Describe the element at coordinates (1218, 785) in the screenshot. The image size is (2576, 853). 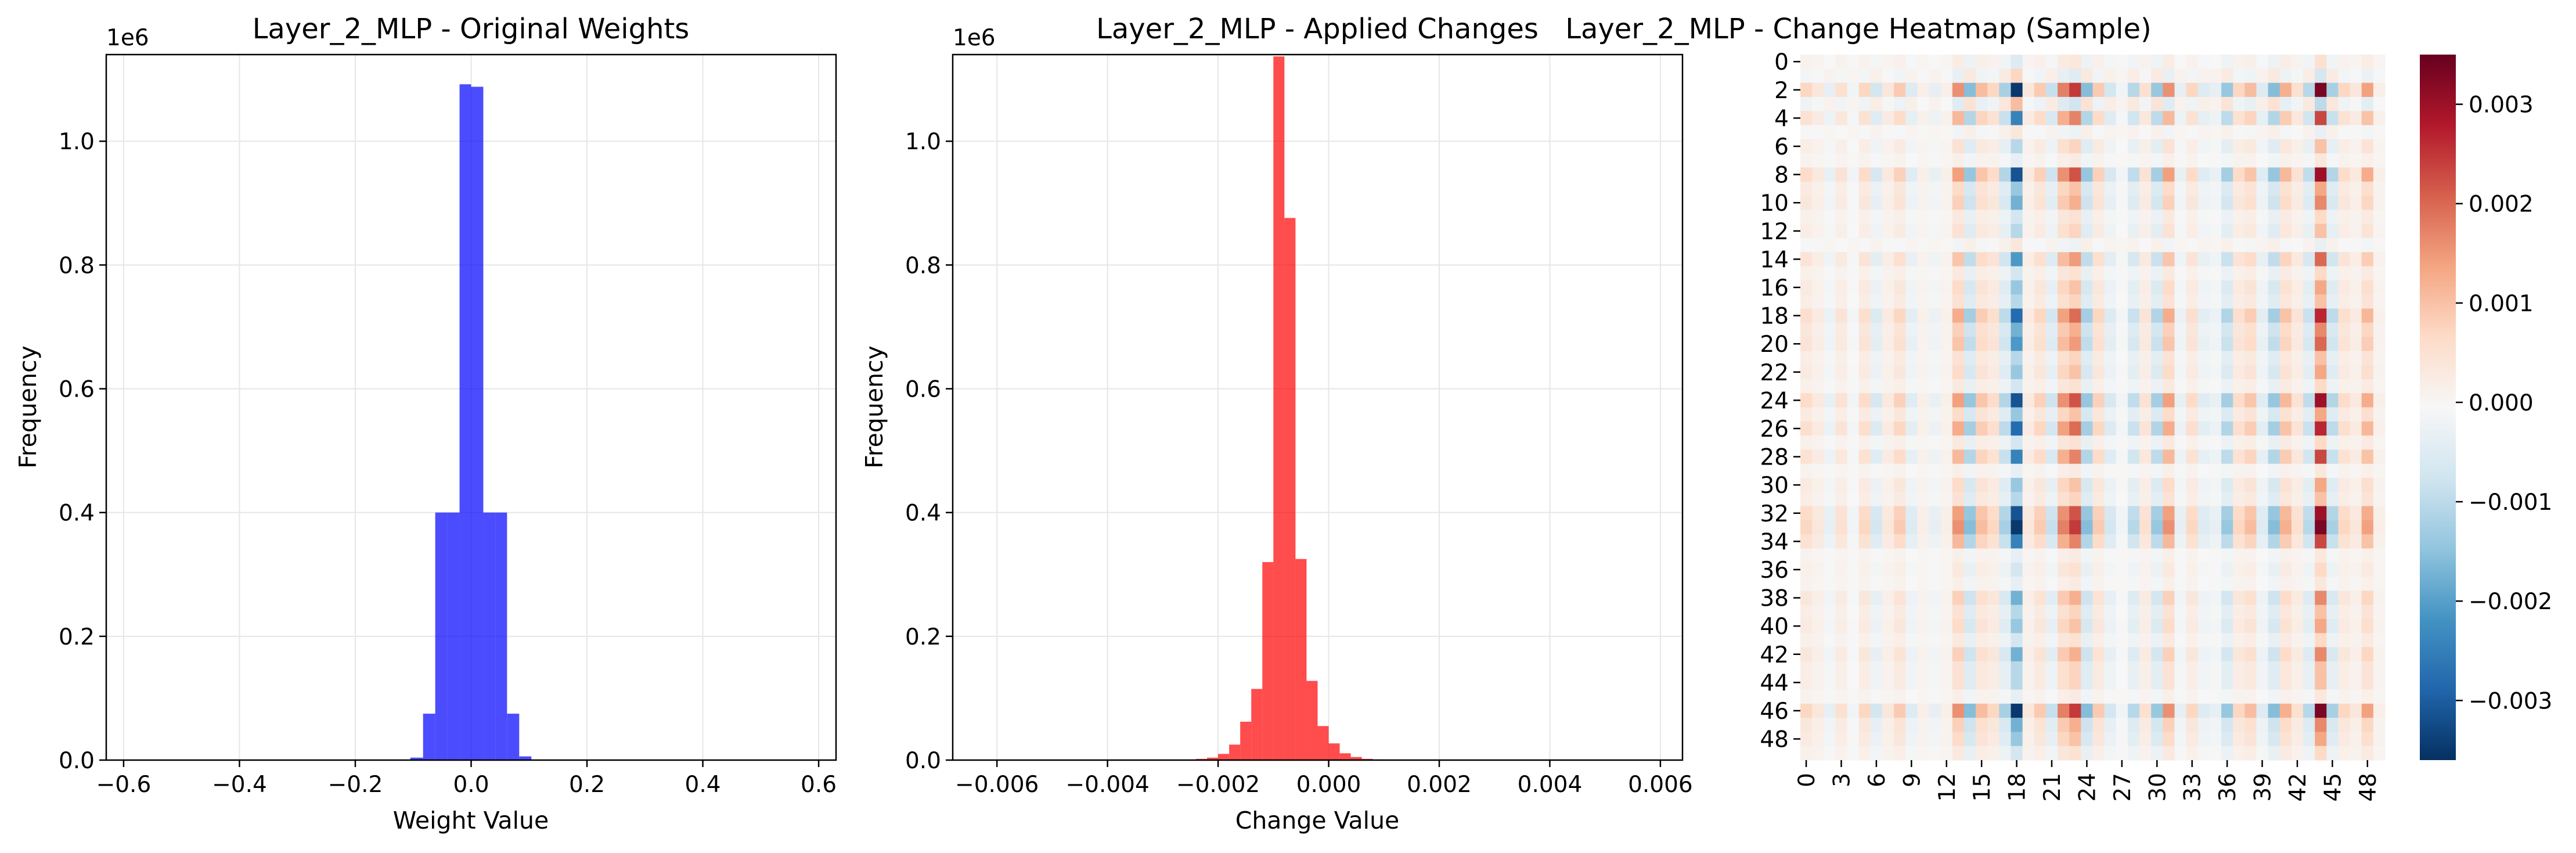
I see `x-tick-label: −0.002` at that location.